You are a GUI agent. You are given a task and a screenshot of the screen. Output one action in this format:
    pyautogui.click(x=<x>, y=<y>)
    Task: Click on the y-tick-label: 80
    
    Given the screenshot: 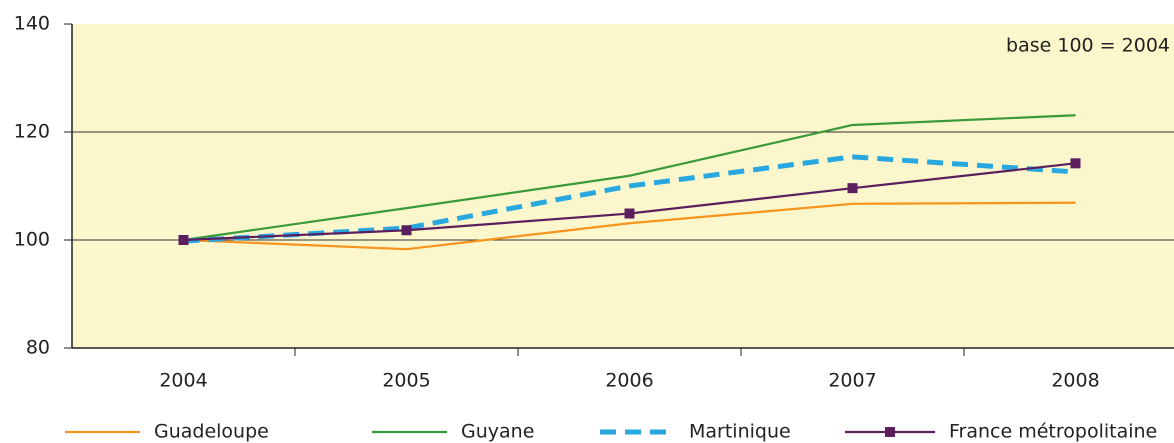 What is the action you would take?
    pyautogui.click(x=38, y=348)
    